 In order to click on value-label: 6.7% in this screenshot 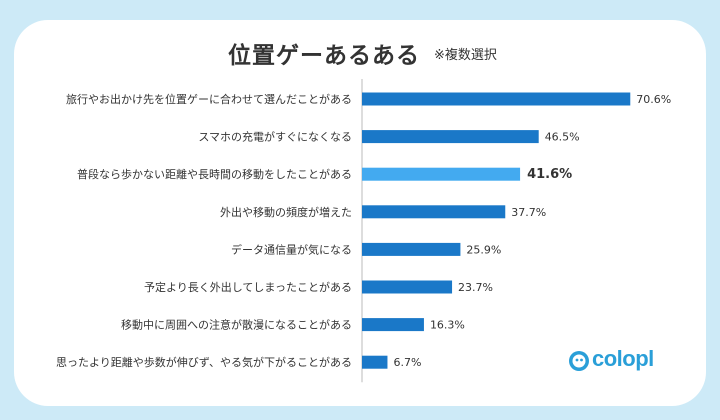, I will do `click(407, 362)`.